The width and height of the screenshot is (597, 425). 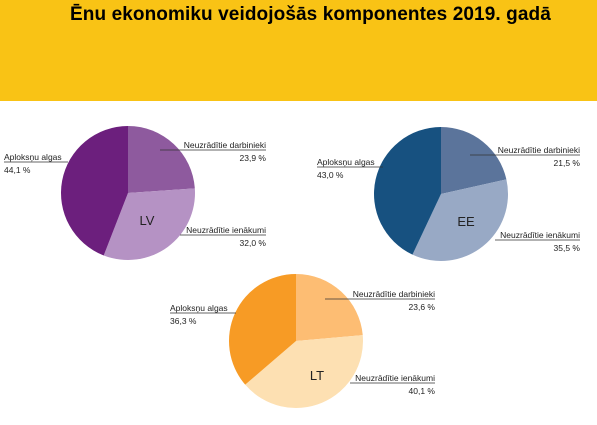 What do you see at coordinates (183, 321) in the screenshot?
I see `slice-value-label: 36,3 %` at bounding box center [183, 321].